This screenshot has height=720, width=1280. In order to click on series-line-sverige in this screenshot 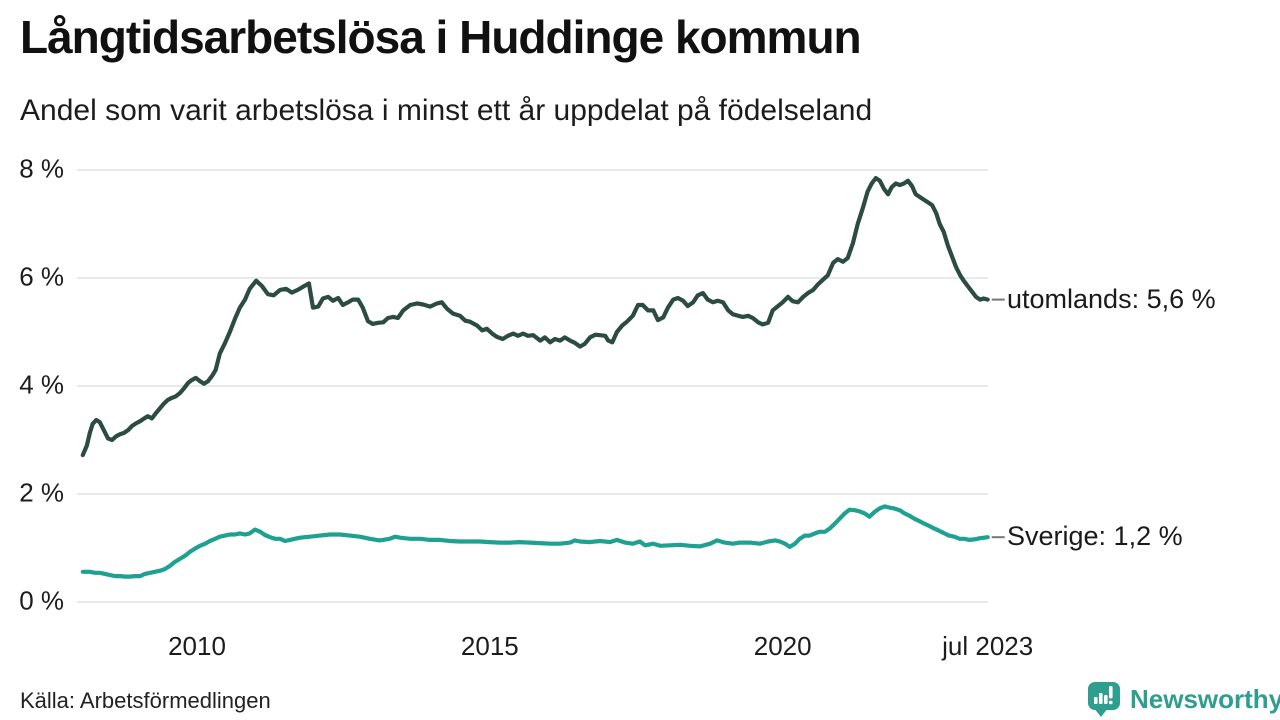, I will do `click(535, 541)`.